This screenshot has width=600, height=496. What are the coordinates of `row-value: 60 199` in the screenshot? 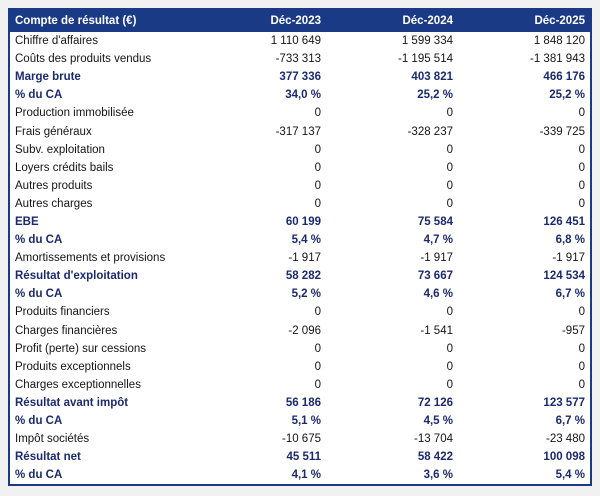 It's located at (303, 221).